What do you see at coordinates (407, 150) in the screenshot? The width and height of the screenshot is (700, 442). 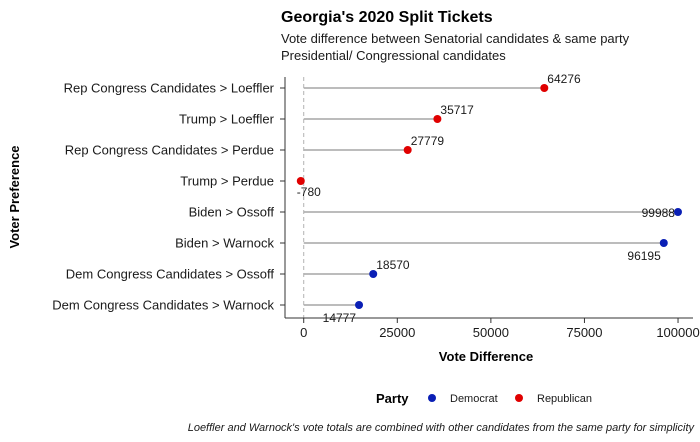 I see `point-rep-congress-candidates-perdue` at bounding box center [407, 150].